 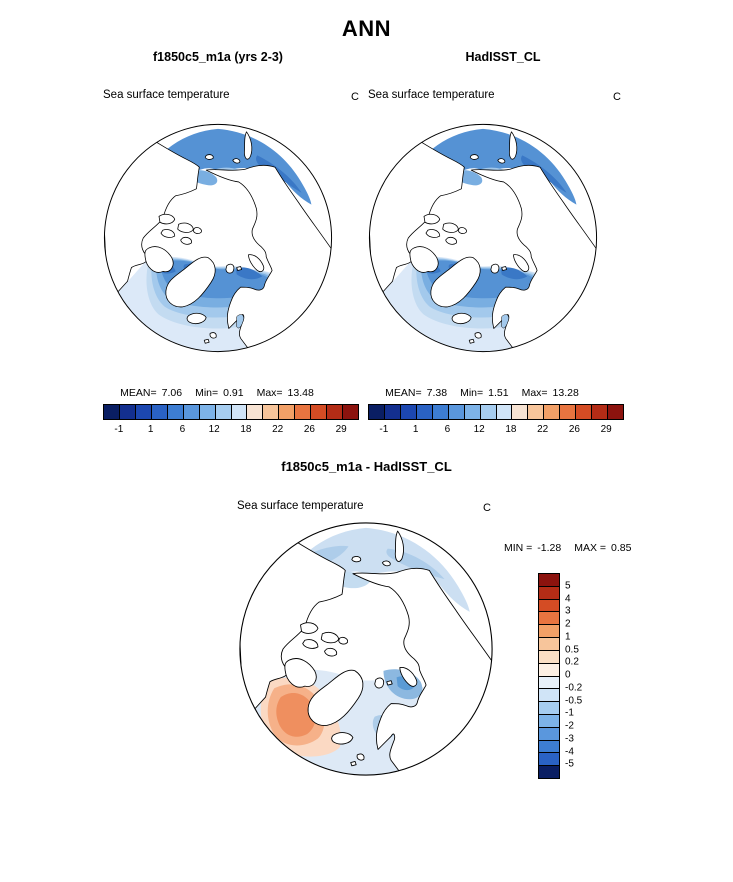 What do you see at coordinates (166, 95) in the screenshot?
I see `model-field-label: Sea surface temperature` at bounding box center [166, 95].